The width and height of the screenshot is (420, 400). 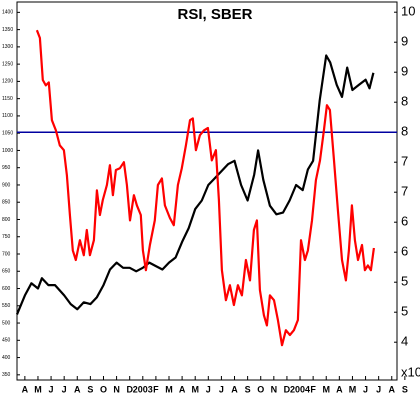 What do you see at coordinates (6, 306) in the screenshot?
I see `y-tick-label: 550` at bounding box center [6, 306].